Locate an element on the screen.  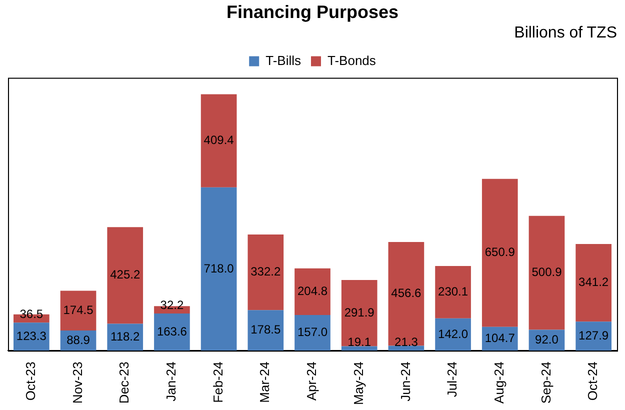
x-tick-label: Dec-23 is located at coordinates (124, 383).